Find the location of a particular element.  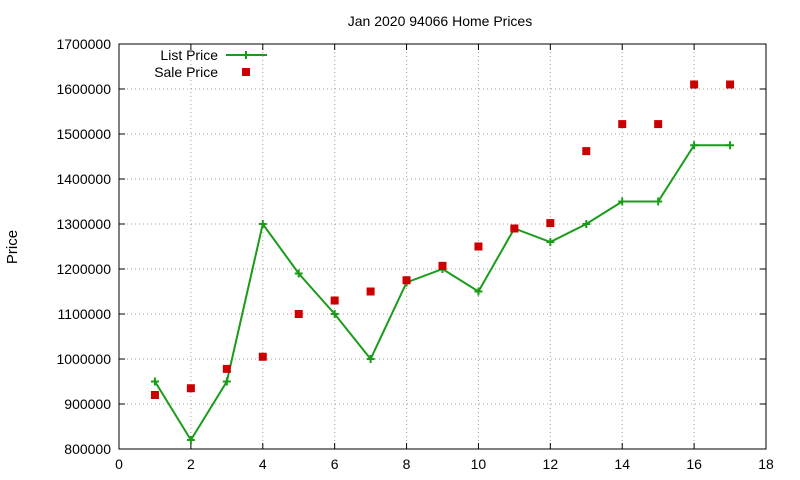

y-tick-label: 800000 is located at coordinates (87, 449).